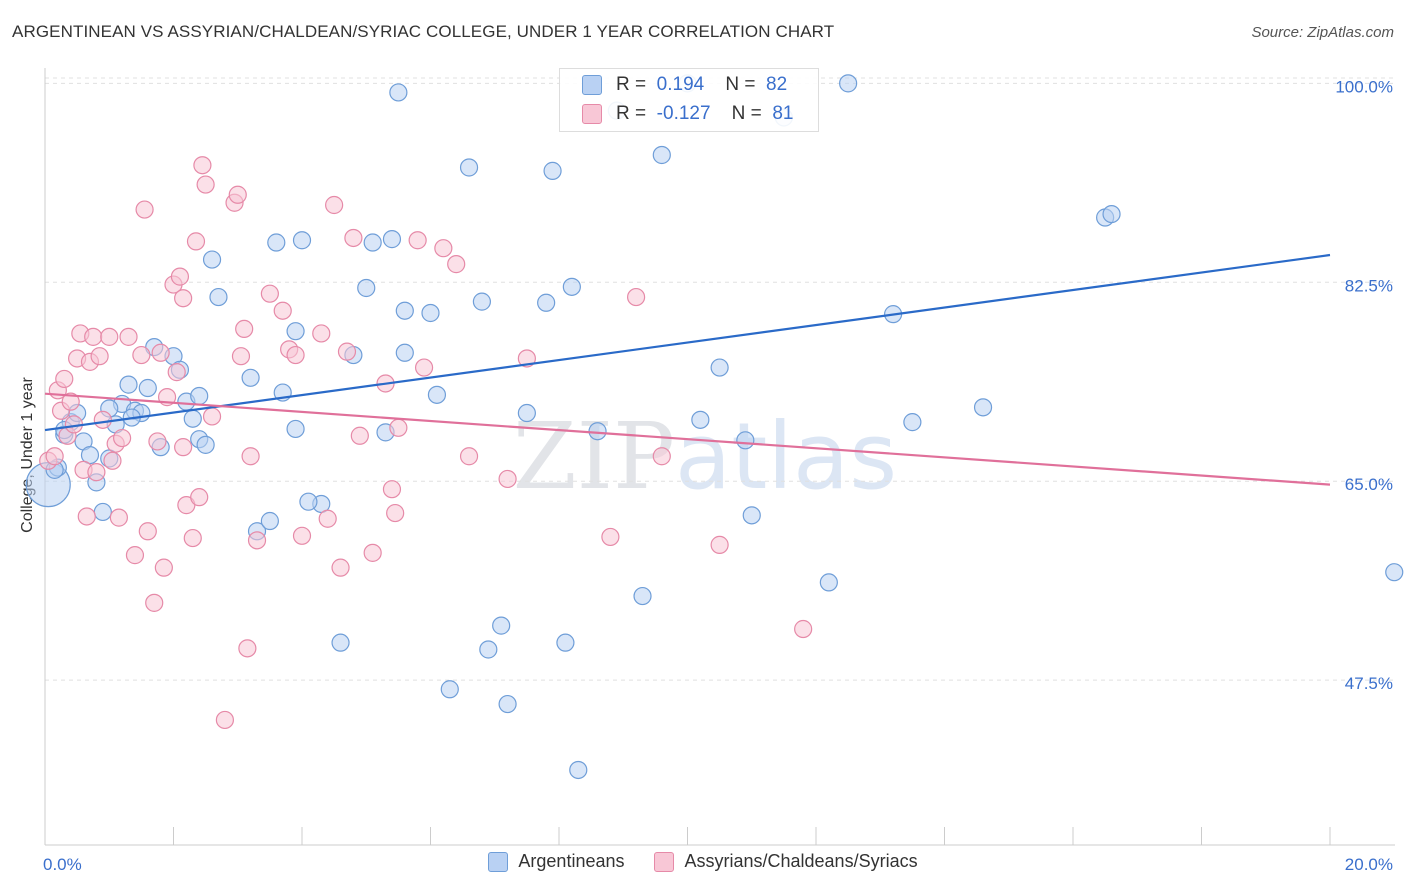  What do you see at coordinates (1369, 285) in the screenshot?
I see `y-tick-label: 82.5%` at bounding box center [1369, 285].